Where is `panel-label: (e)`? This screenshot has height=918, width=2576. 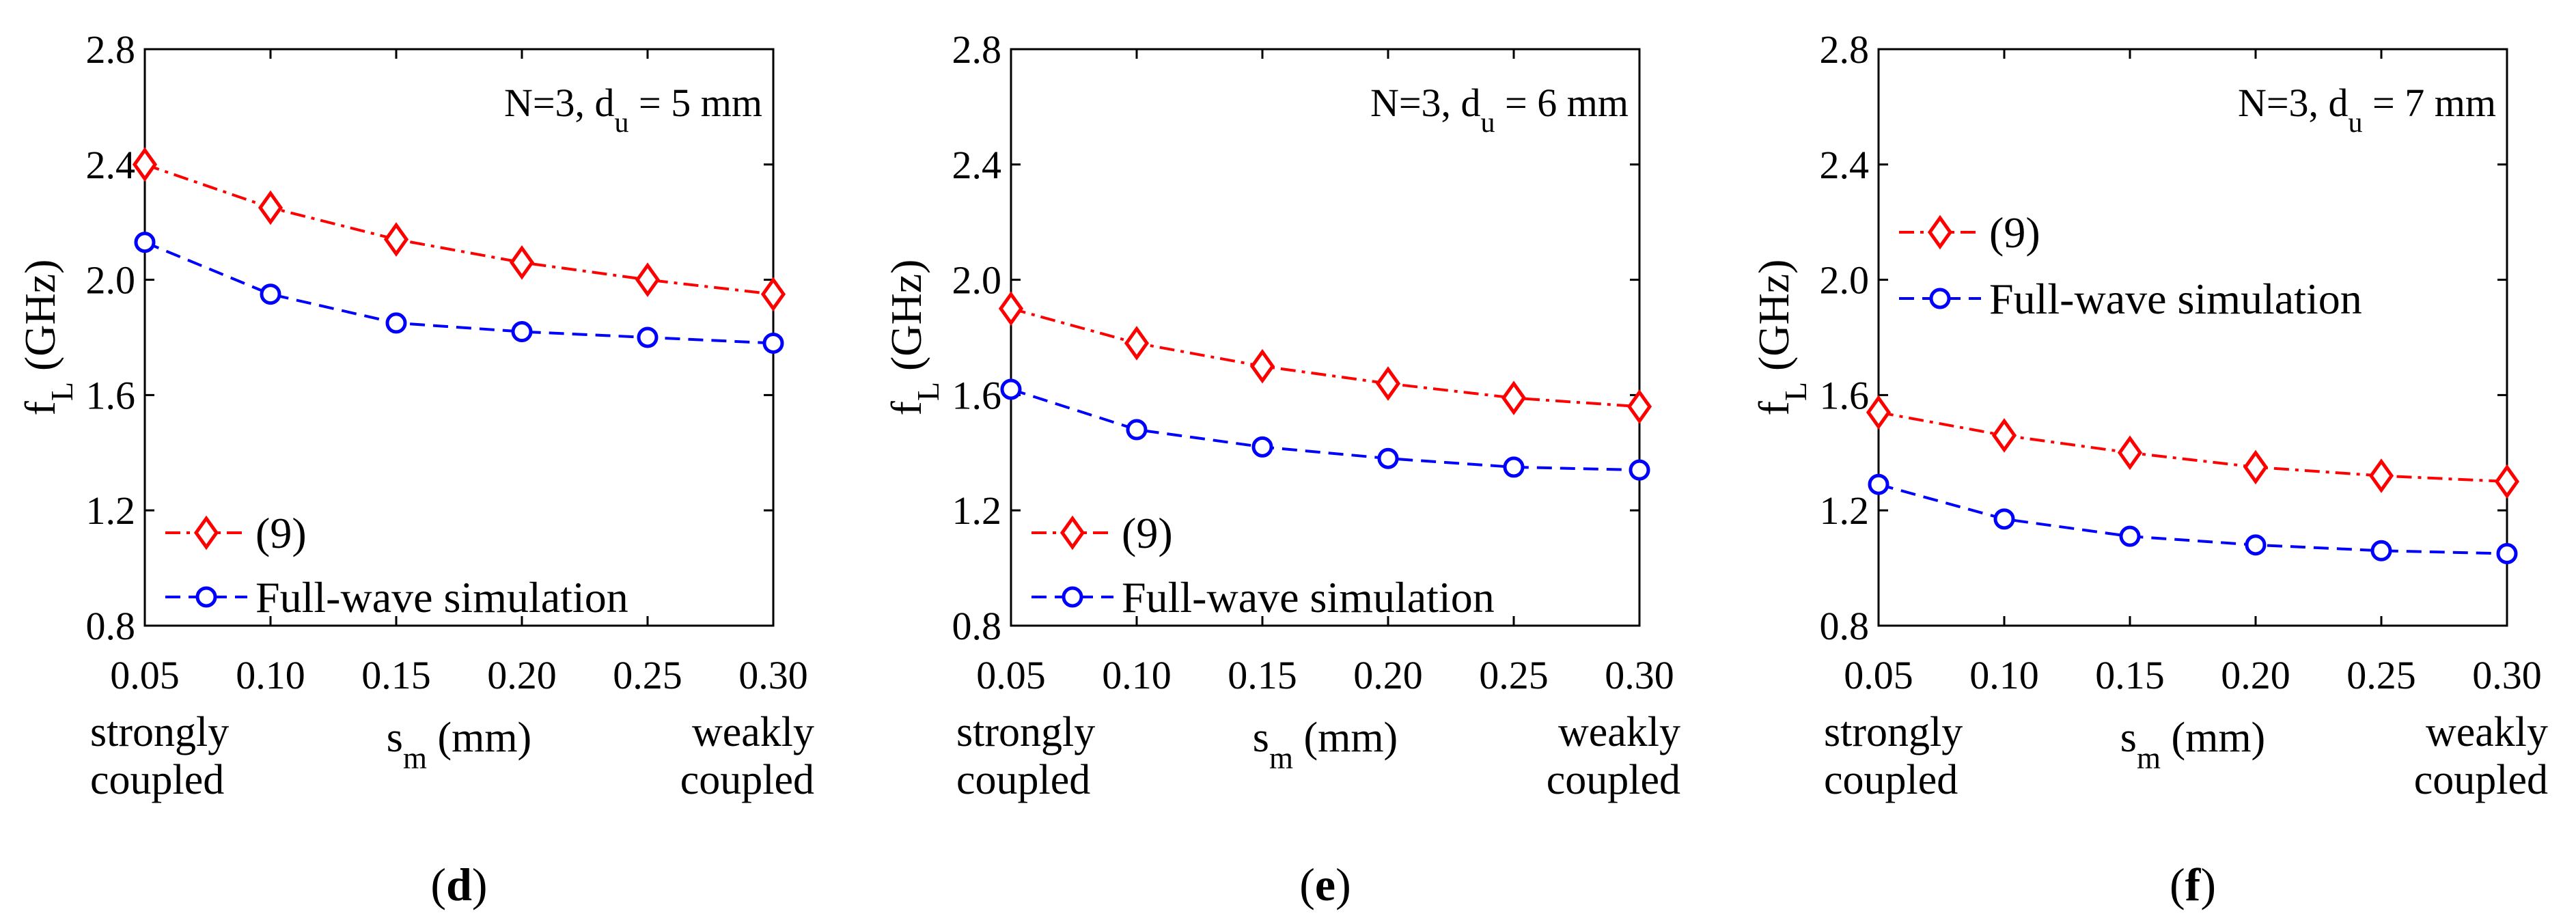
panel-label: (e) is located at coordinates (1325, 884).